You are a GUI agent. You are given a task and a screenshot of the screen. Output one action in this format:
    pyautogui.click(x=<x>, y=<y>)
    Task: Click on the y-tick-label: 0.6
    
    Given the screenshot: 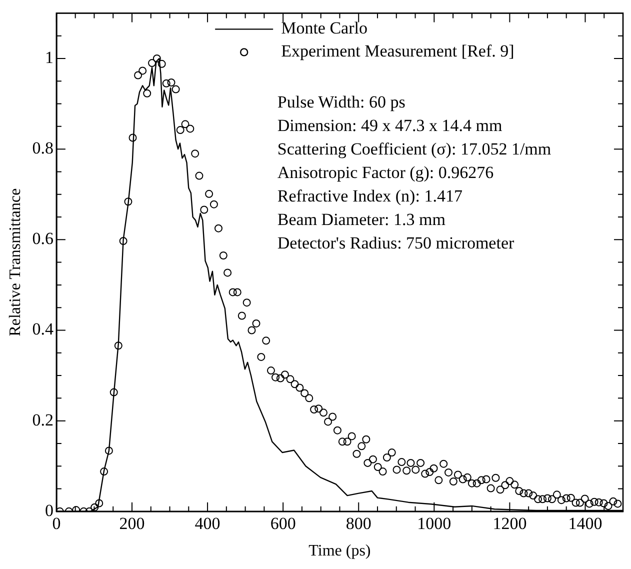 What is the action you would take?
    pyautogui.click(x=43, y=238)
    